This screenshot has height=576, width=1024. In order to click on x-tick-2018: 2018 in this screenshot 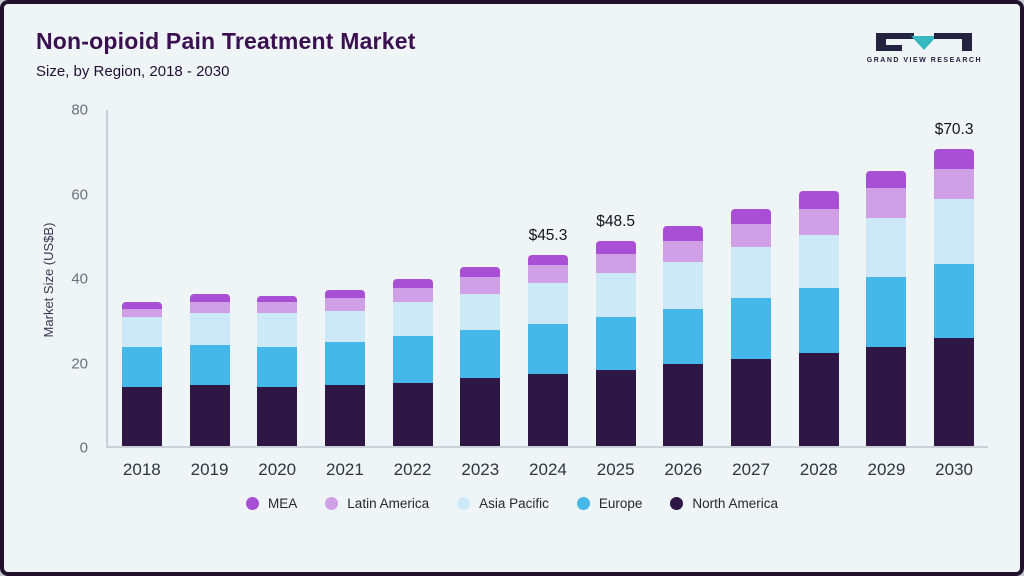, I will do `click(141, 469)`.